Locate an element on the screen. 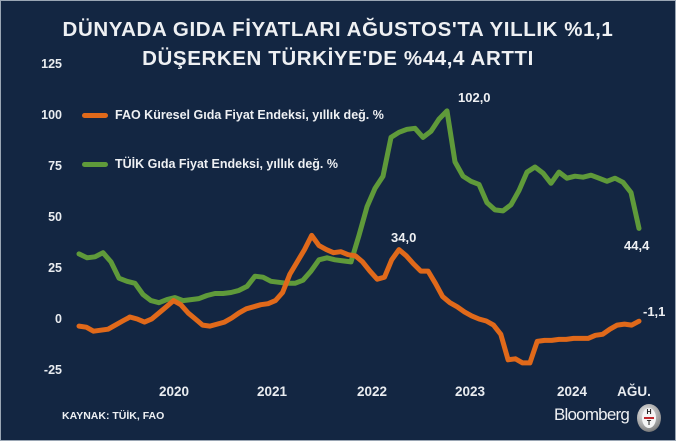 This screenshot has width=676, height=441. legend-item-tuik: TÜİK Gıda Fiyat Endeksi, yıllık değ. % is located at coordinates (210, 164).